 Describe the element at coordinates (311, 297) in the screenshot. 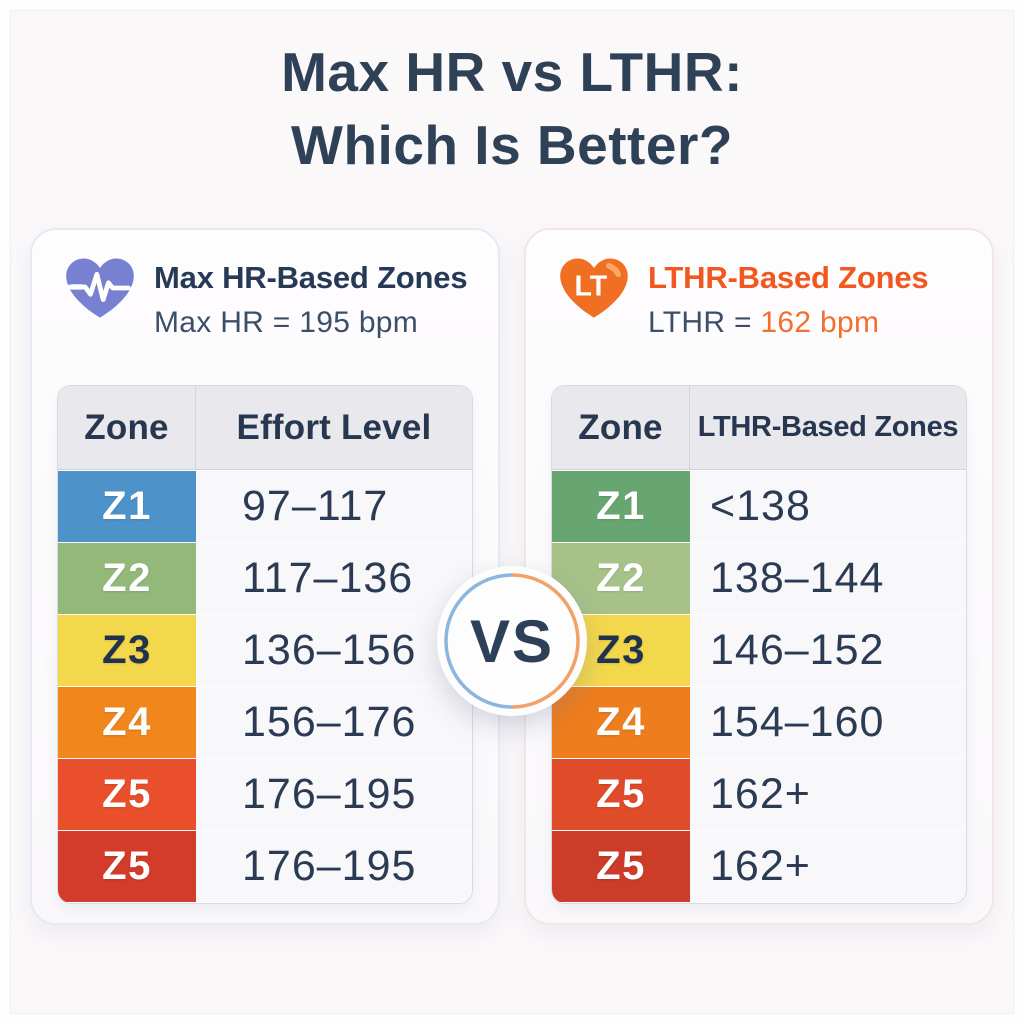

I see `max-hr-card-titles: Max HR-Based Zones Max HR = 195 bpm` at that location.